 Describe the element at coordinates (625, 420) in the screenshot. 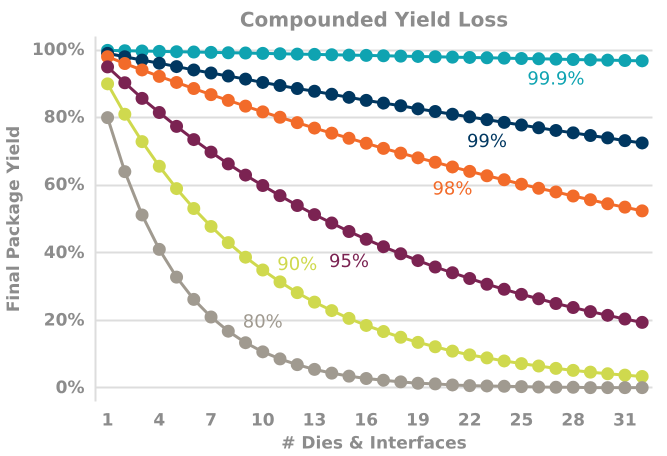

I see `x-tick-label: 31` at that location.